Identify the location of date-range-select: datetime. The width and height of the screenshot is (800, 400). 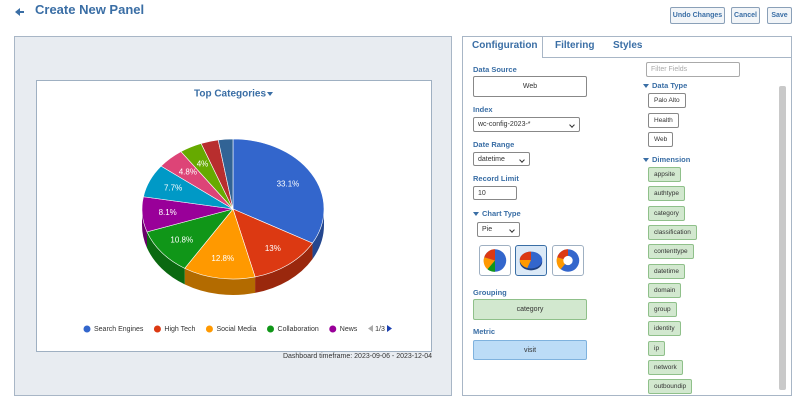
(501, 159).